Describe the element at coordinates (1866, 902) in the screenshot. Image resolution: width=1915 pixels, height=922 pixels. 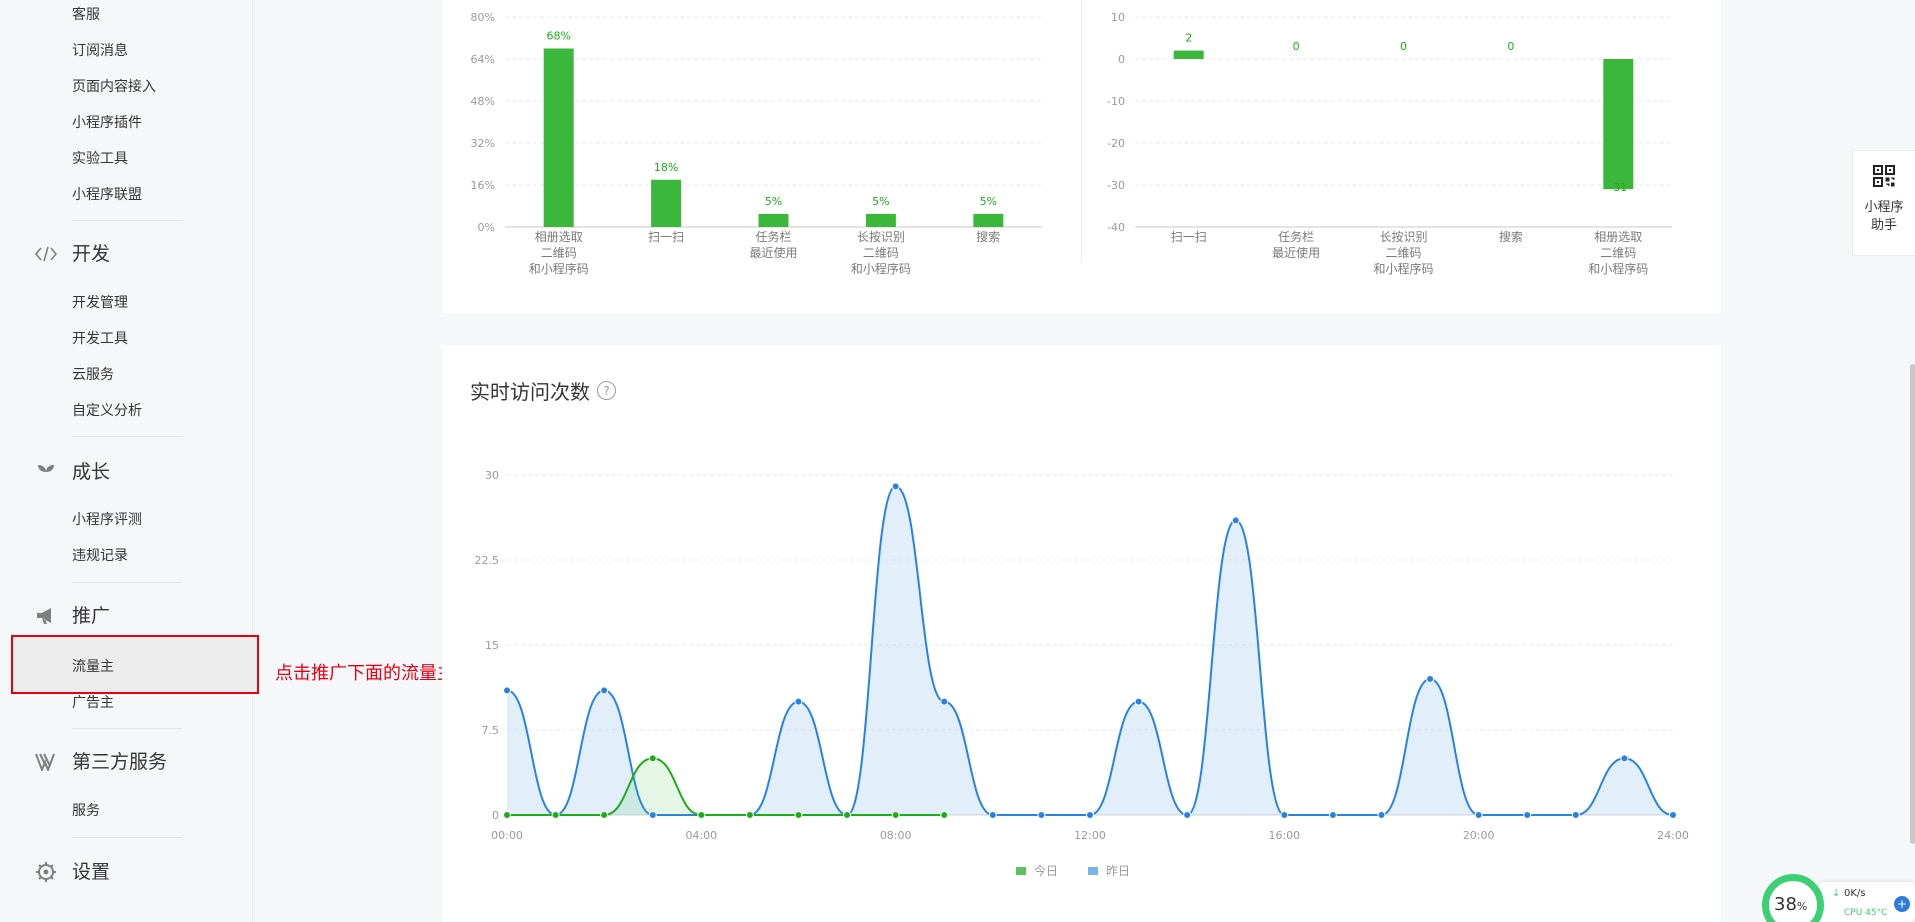
I see `monitor-panel: ↓ 0K/s CPU 45°C +` at that location.